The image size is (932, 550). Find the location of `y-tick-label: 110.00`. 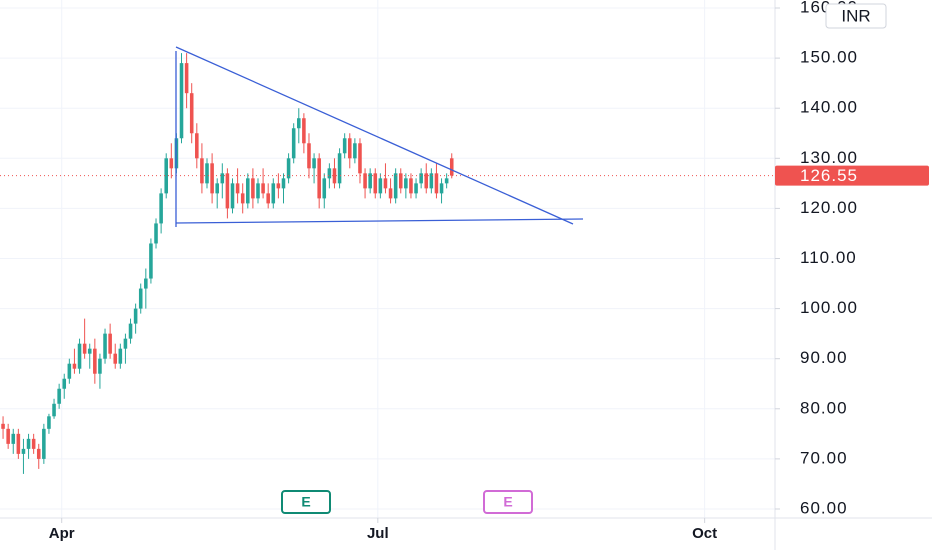

y-tick-label: 110.00 is located at coordinates (828, 257).